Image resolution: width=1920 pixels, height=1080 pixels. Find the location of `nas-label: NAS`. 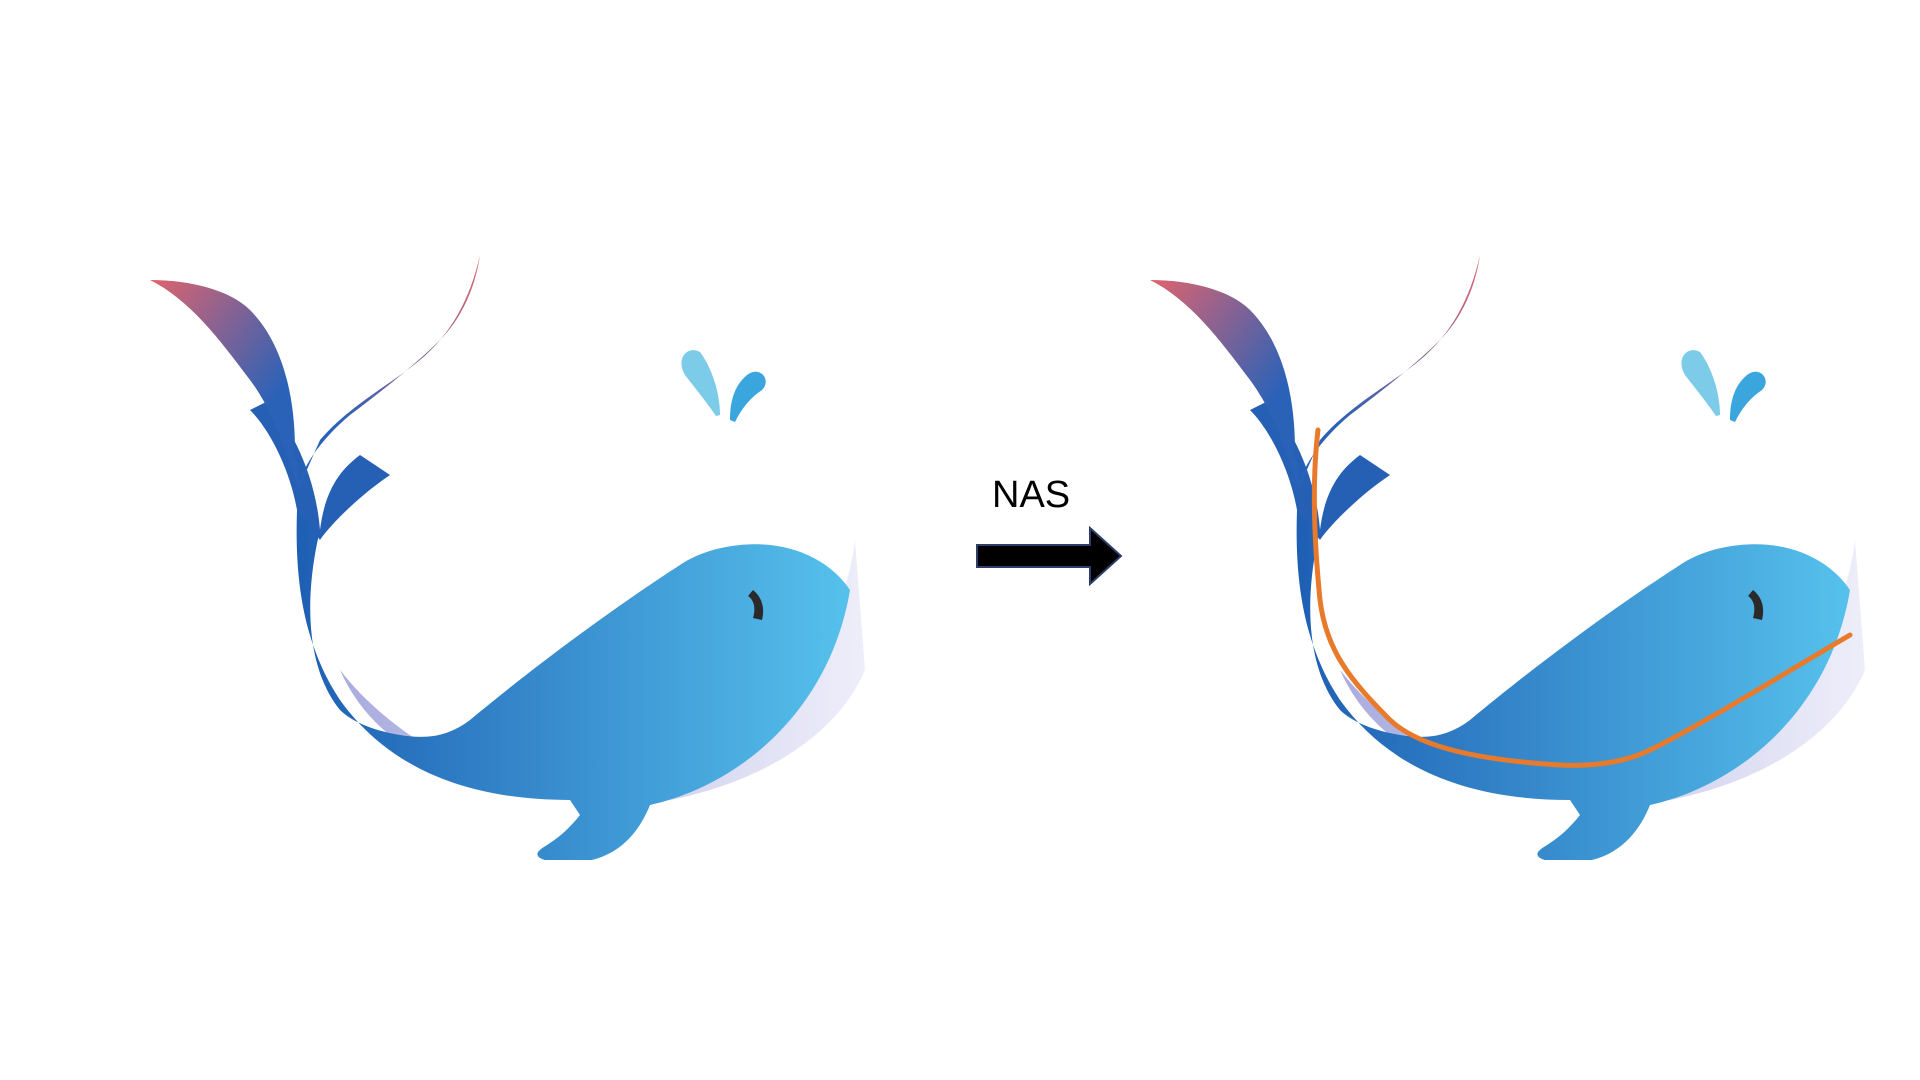

nas-label: NAS is located at coordinates (1031, 495).